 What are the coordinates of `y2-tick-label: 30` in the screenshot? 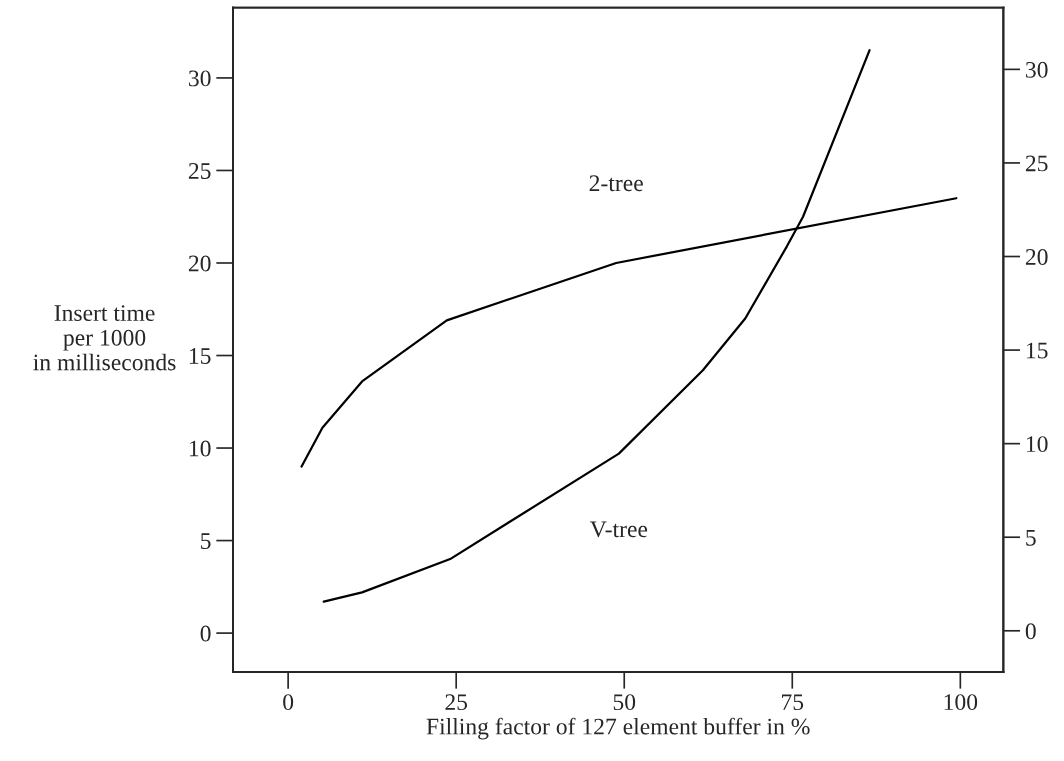 It's located at (1037, 69).